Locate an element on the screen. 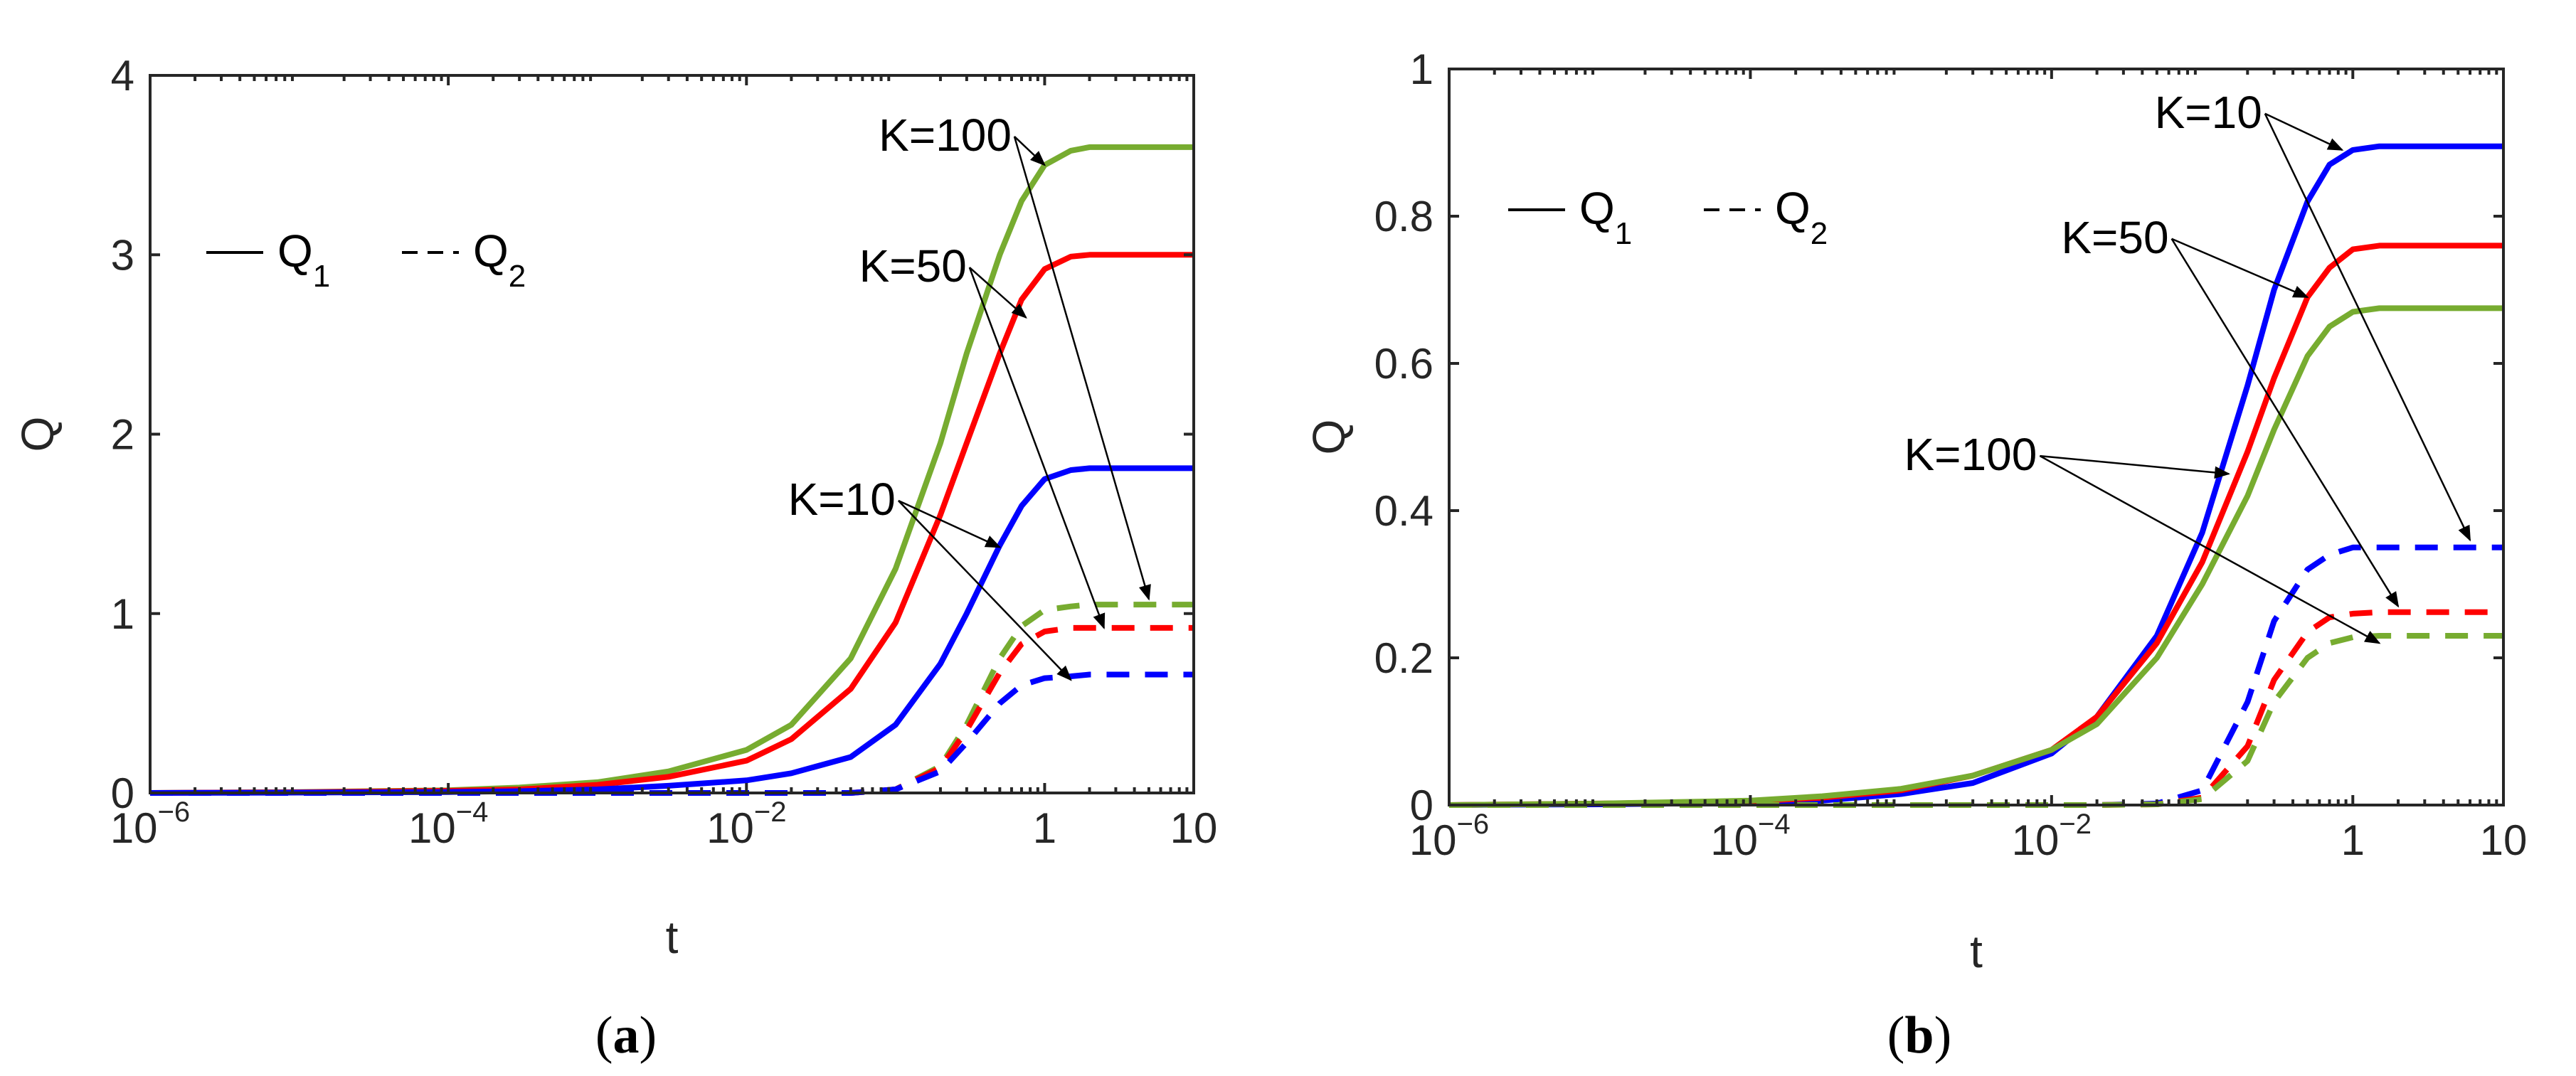 This screenshot has height=1076, width=2576. panel-caption-letter: b is located at coordinates (1919, 1036).